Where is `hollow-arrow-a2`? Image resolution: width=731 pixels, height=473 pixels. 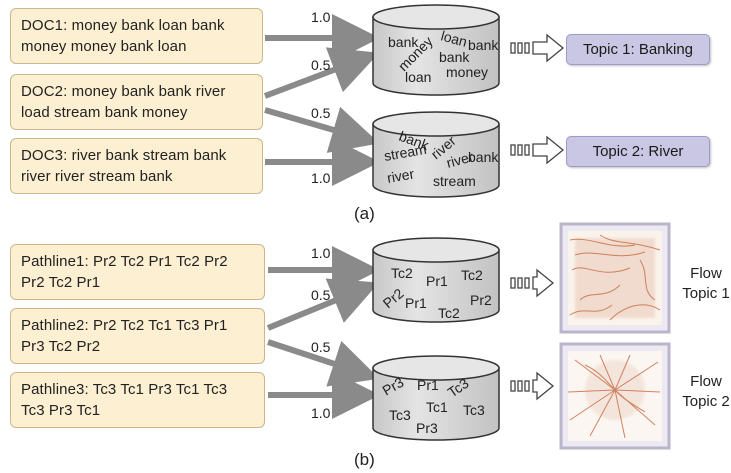
hollow-arrow-a2 is located at coordinates (537, 150).